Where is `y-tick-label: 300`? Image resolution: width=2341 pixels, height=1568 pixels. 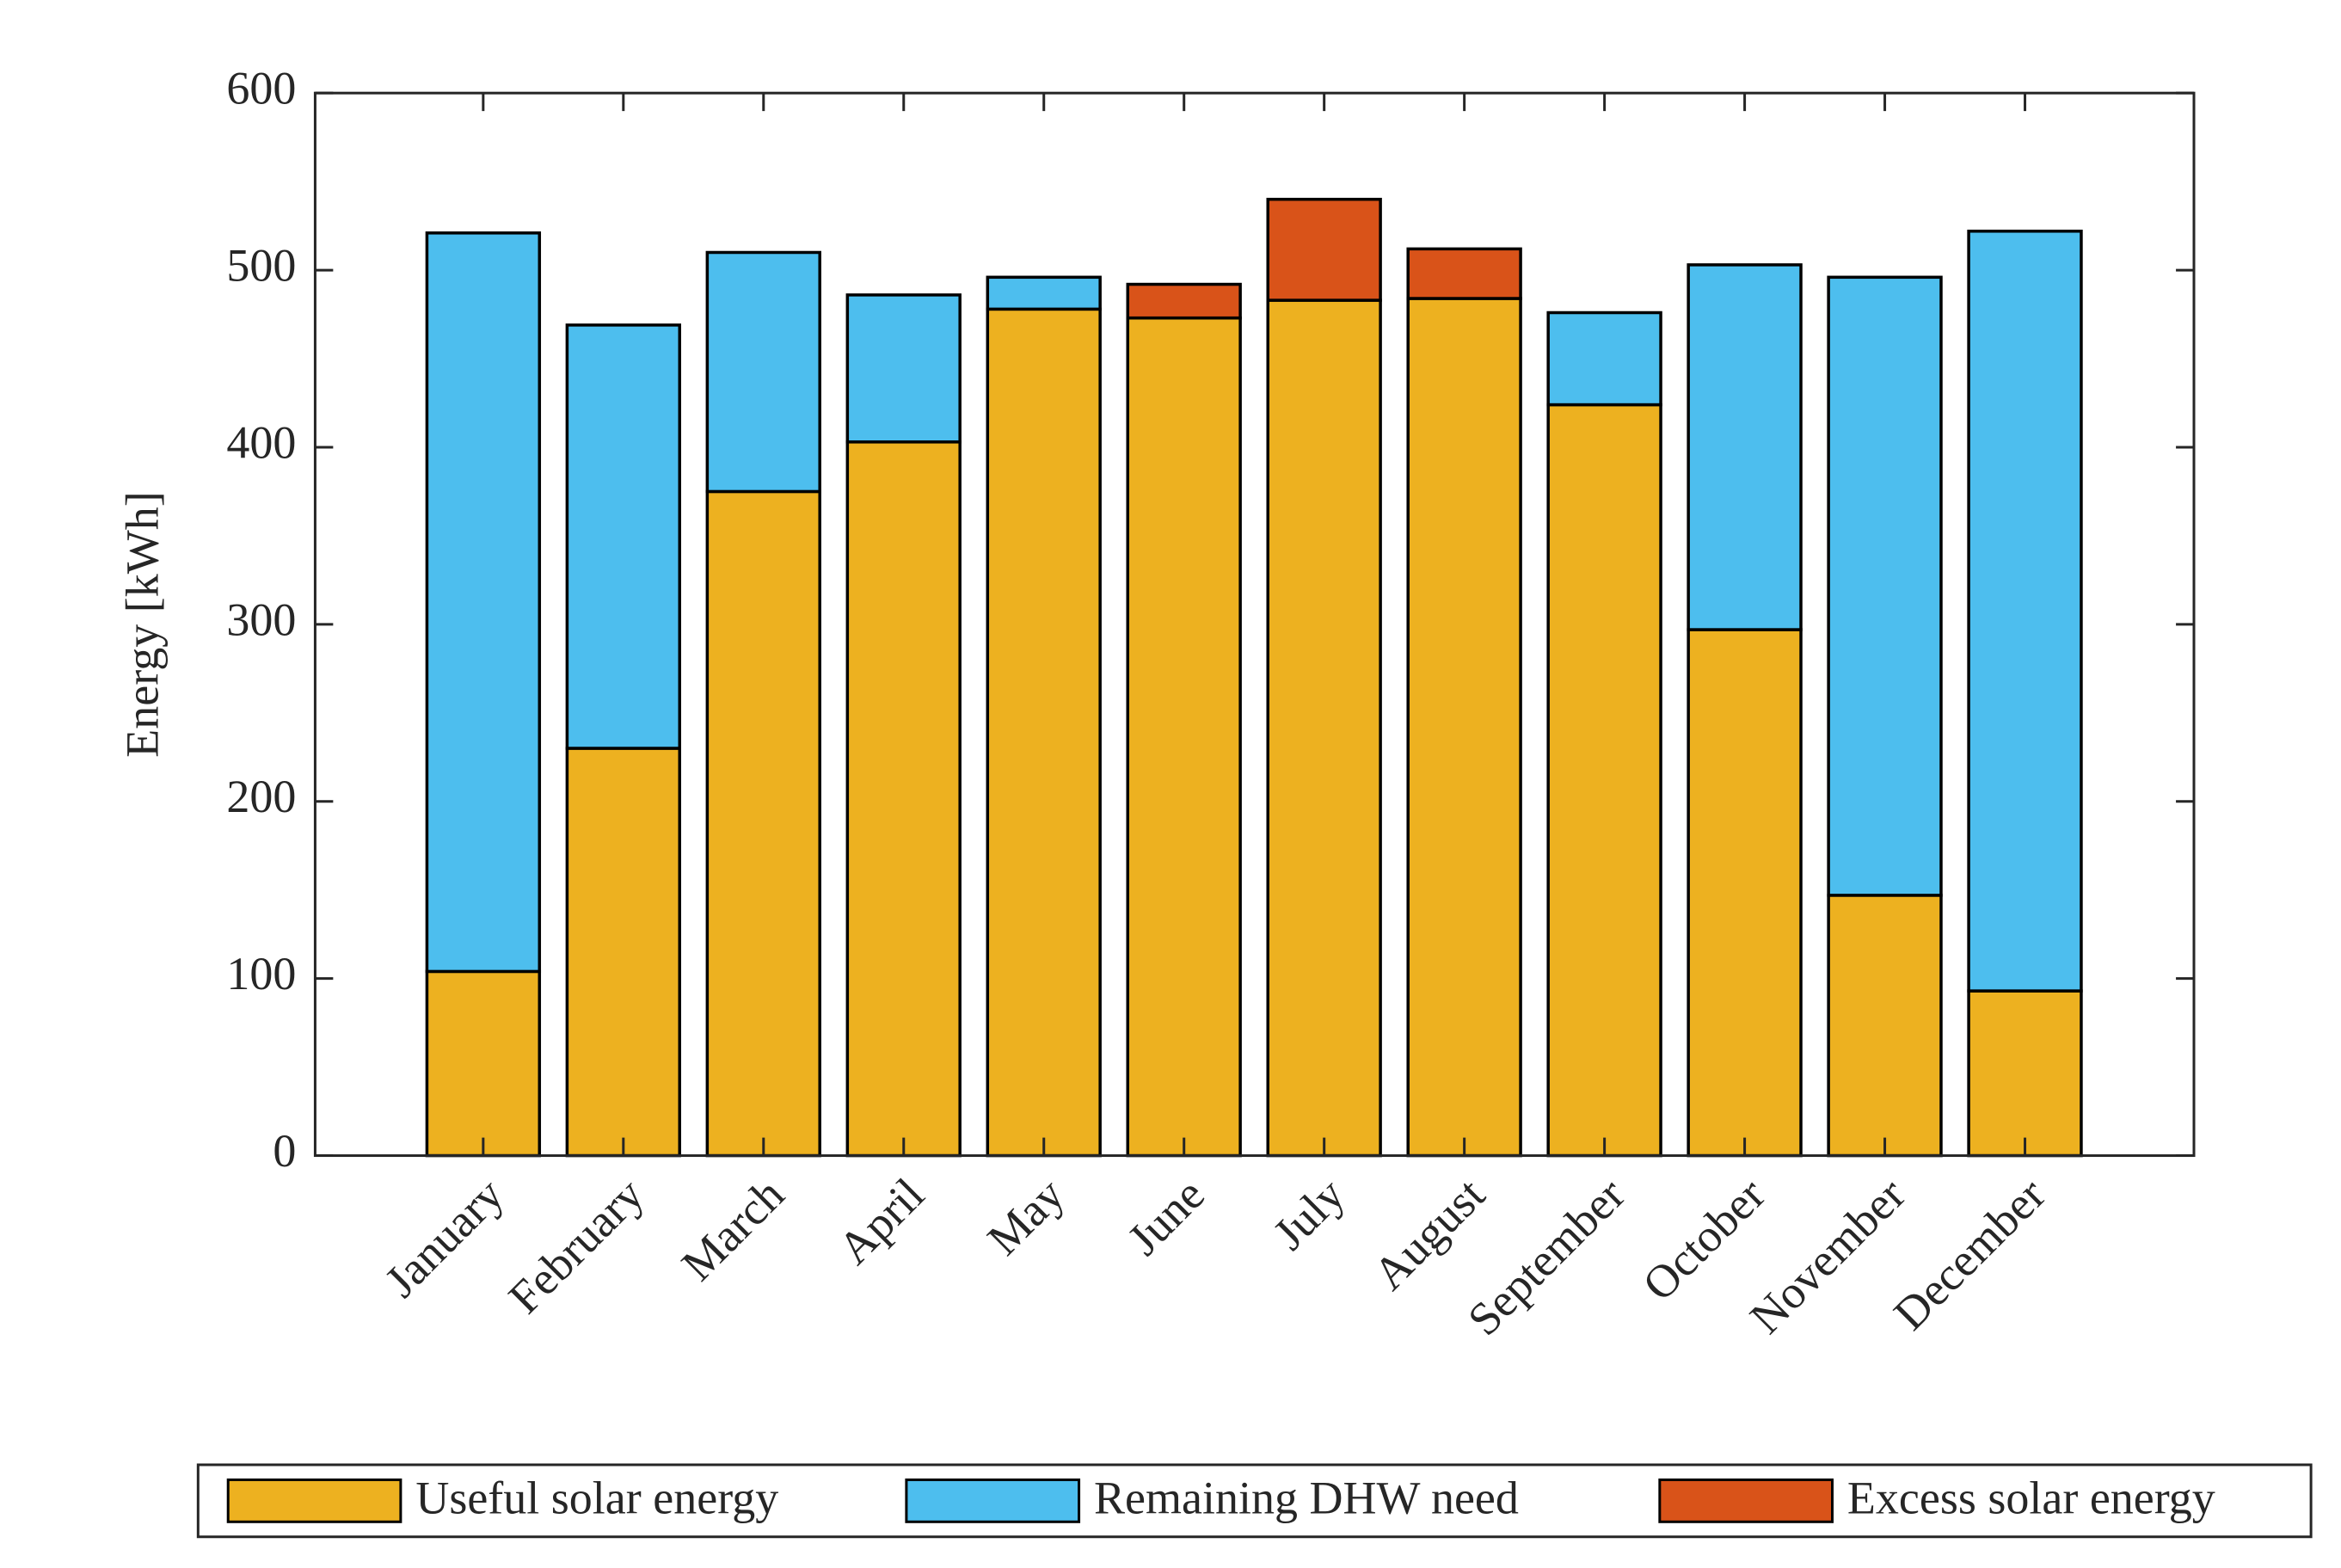 y-tick-label: 300 is located at coordinates (261, 619).